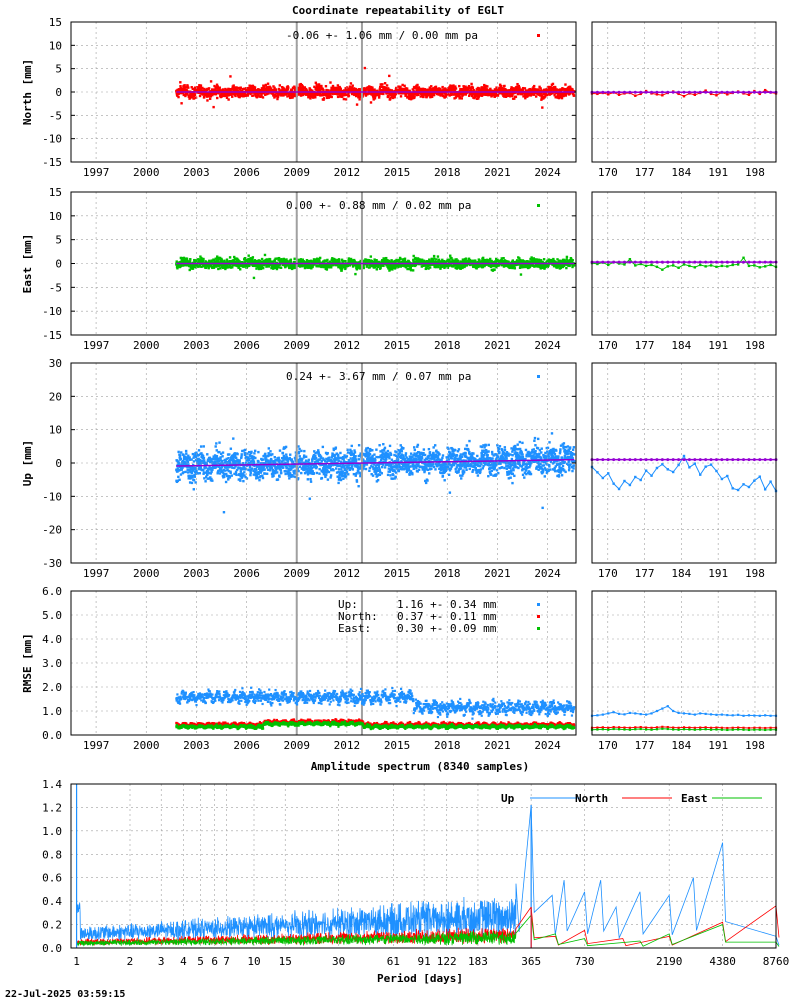 The image size is (800, 1000). Describe the element at coordinates (378, 205) in the screenshot. I see `east-stats: 0.00 +- 0.88 mm / 0.02 mm pa` at that location.